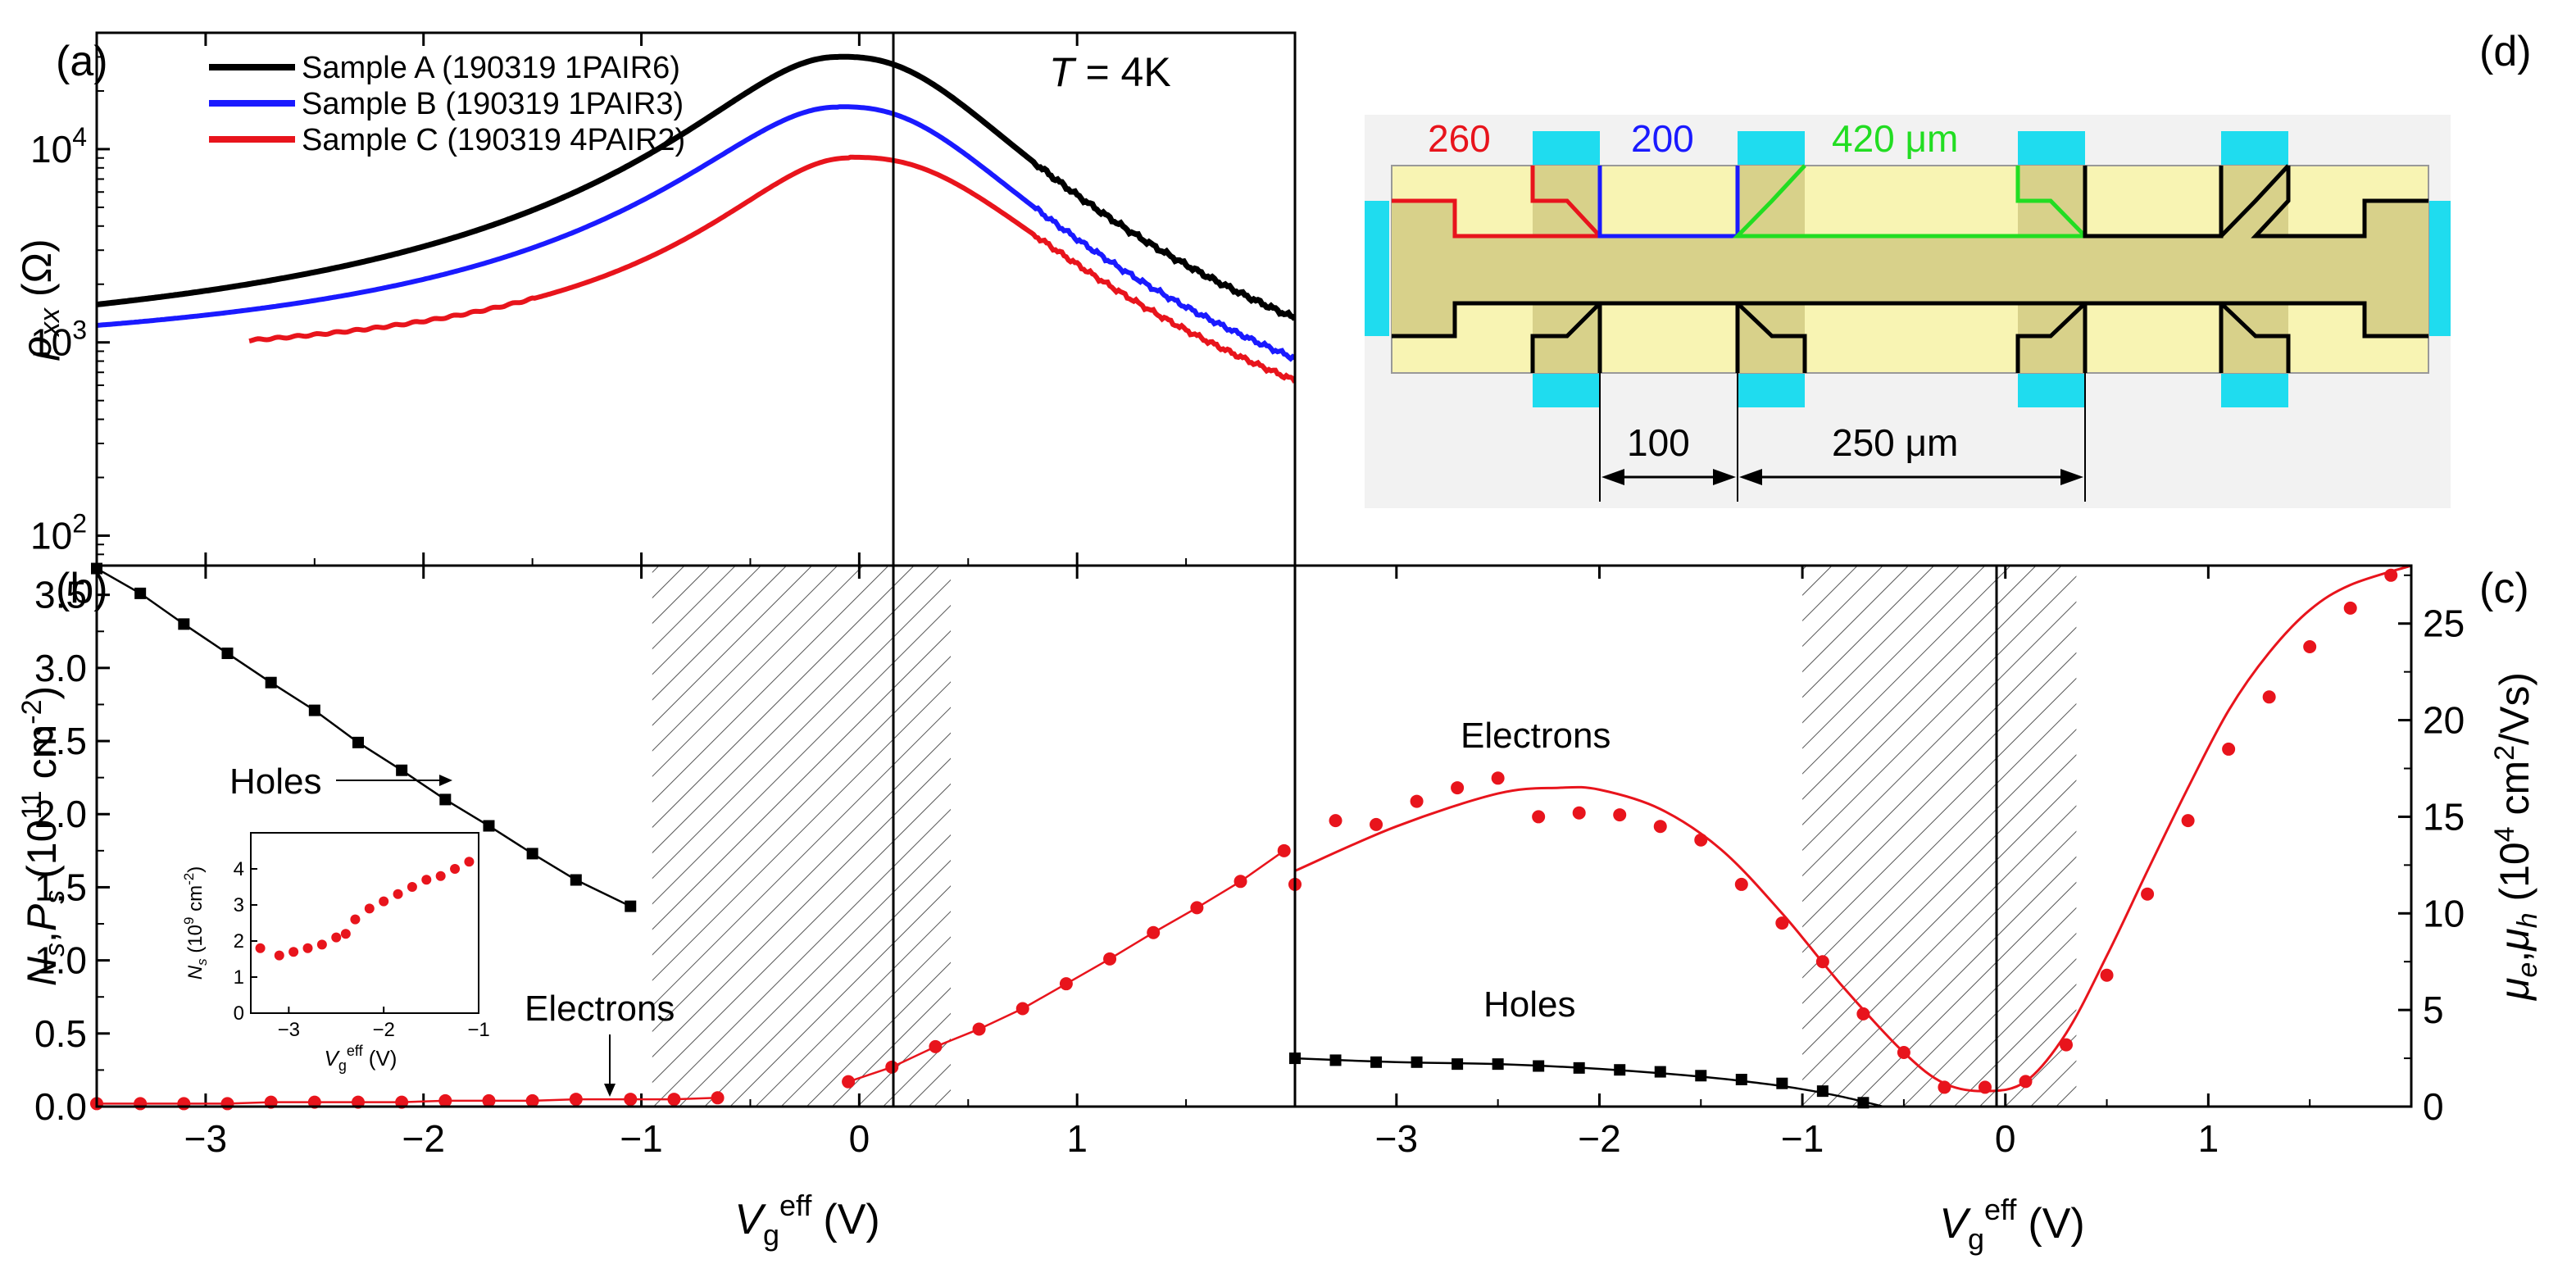 Image resolution: width=2576 pixels, height=1282 pixels. I want to click on y-tick-label-c: 5, so click(2433, 1010).